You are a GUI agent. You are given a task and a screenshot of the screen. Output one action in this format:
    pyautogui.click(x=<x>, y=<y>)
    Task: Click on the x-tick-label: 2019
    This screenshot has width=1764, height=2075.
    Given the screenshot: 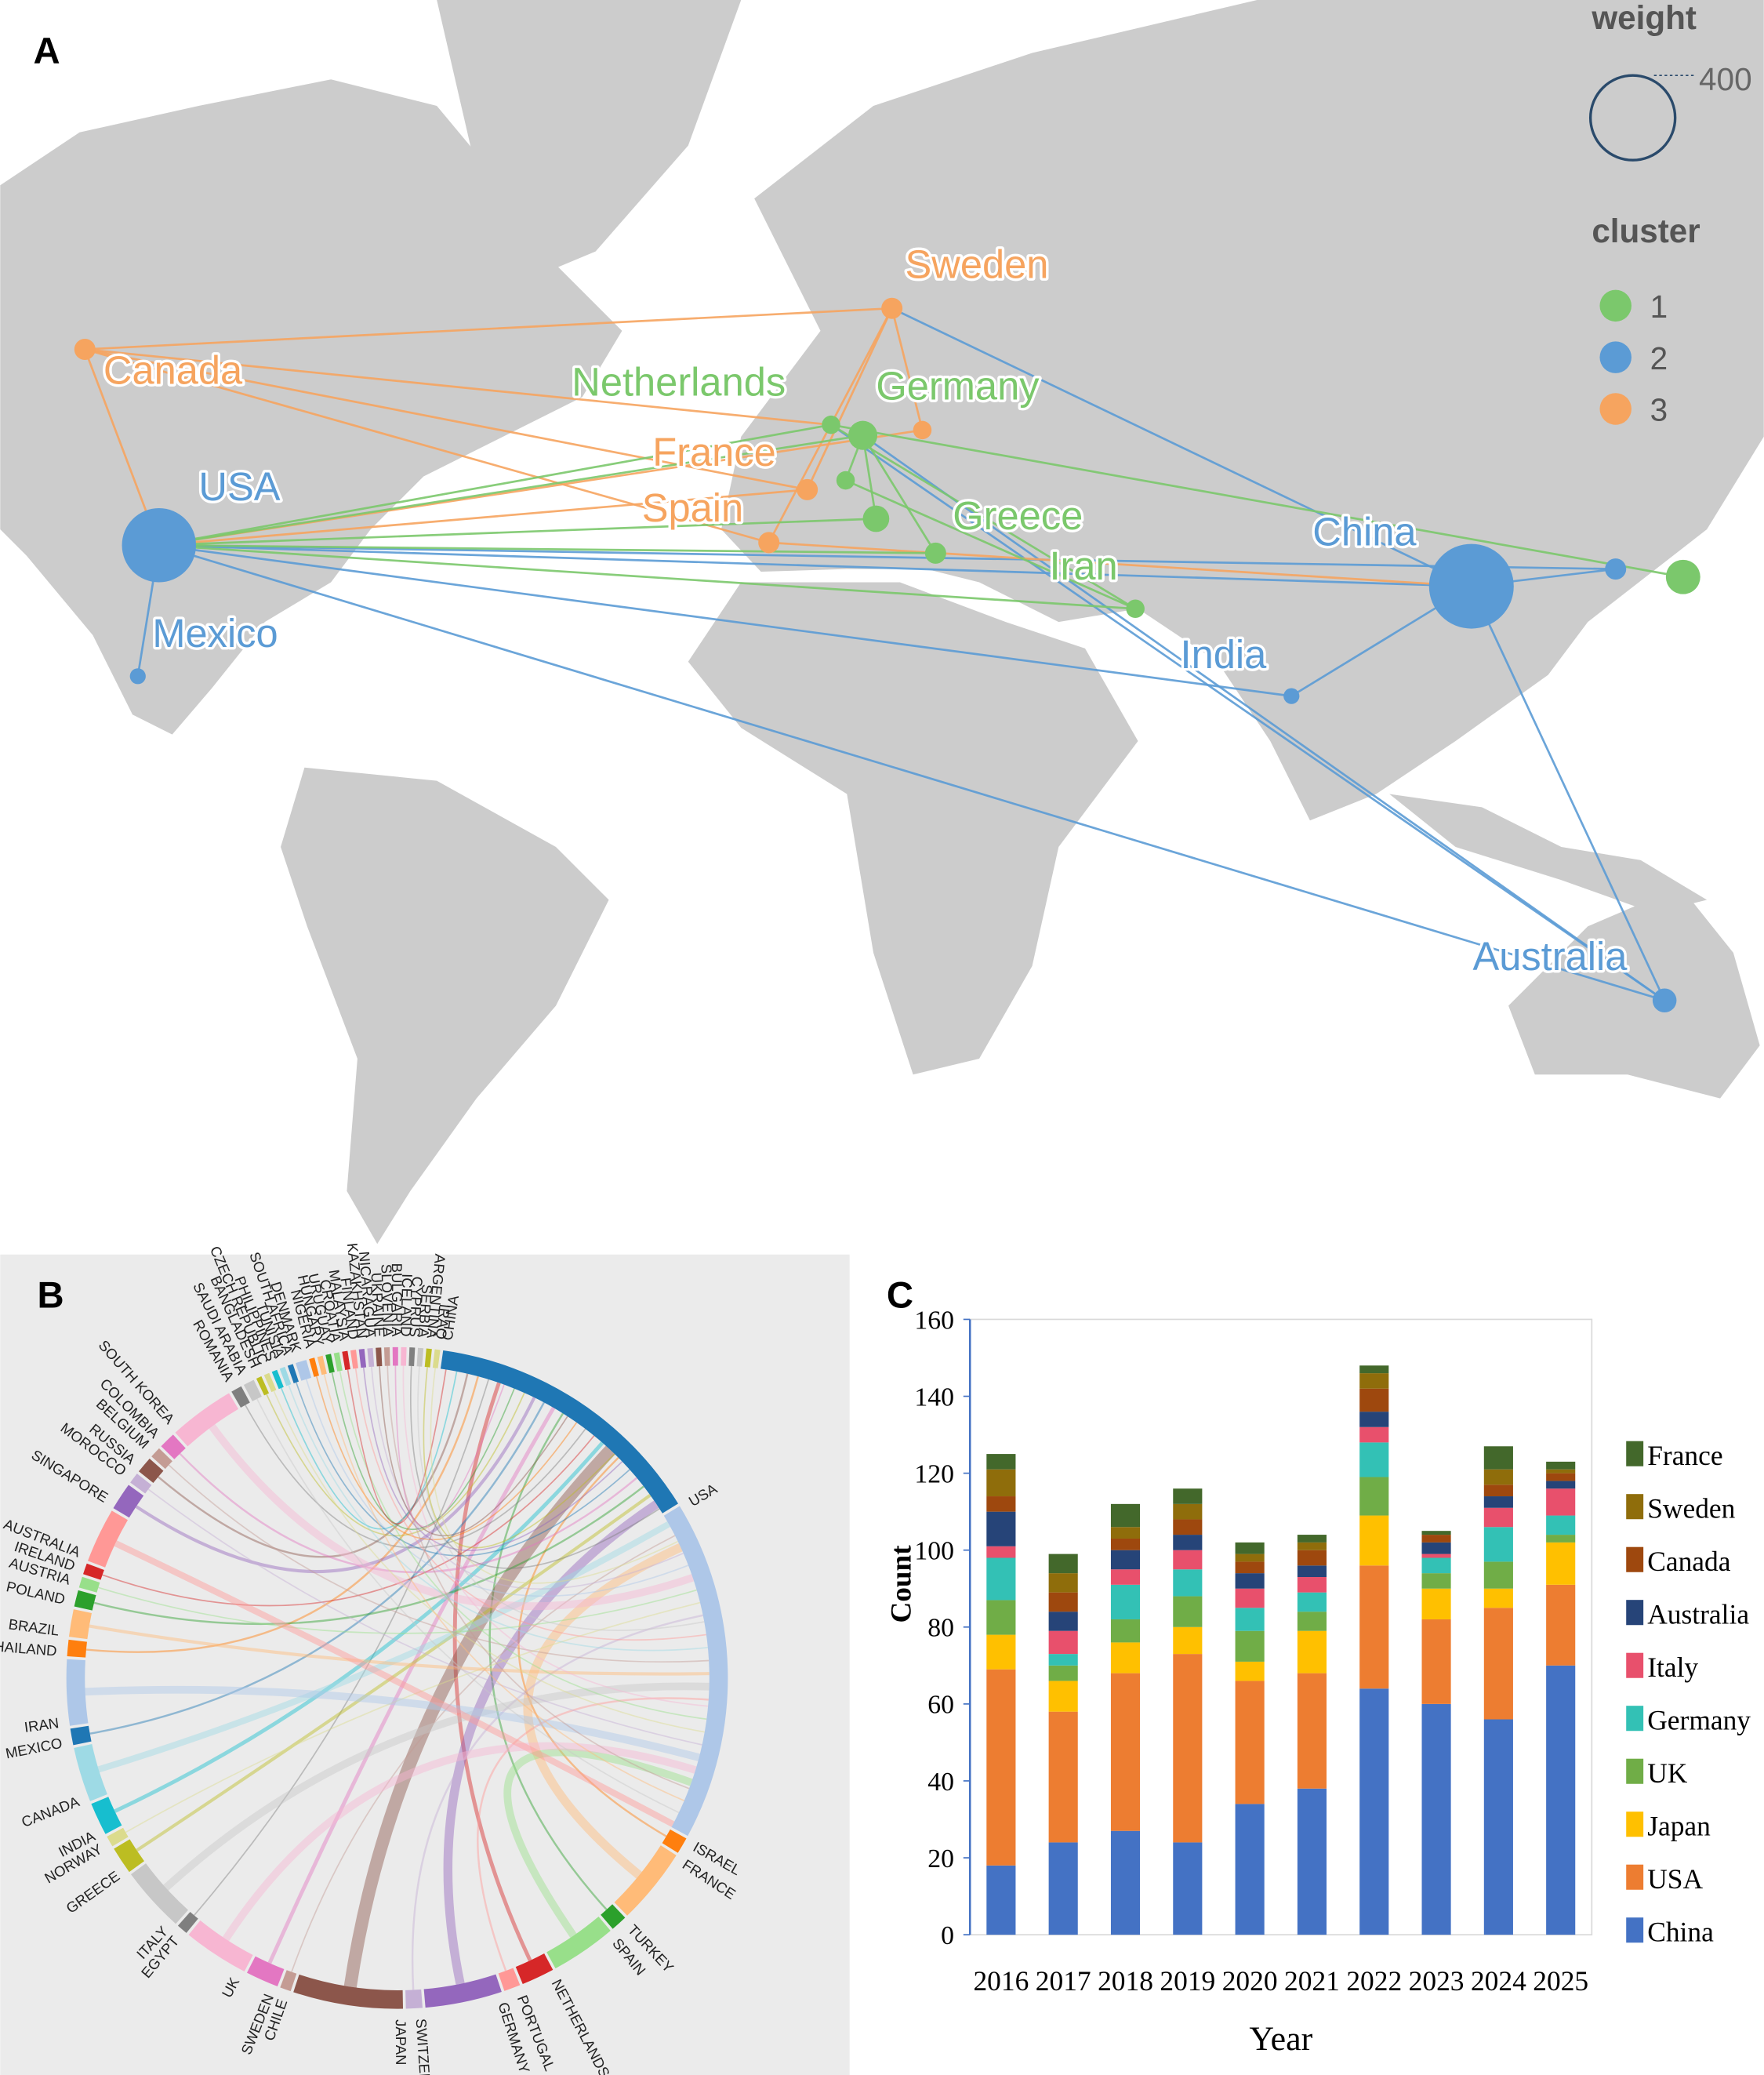 What is the action you would take?
    pyautogui.click(x=1187, y=1981)
    